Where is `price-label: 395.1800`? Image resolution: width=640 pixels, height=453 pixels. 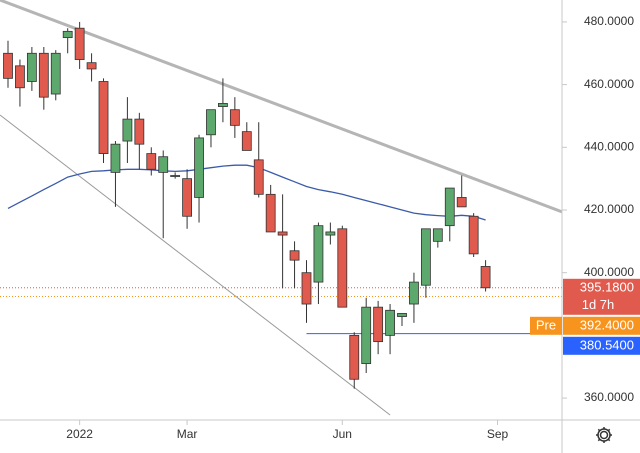 price-label: 395.1800 is located at coordinates (607, 287).